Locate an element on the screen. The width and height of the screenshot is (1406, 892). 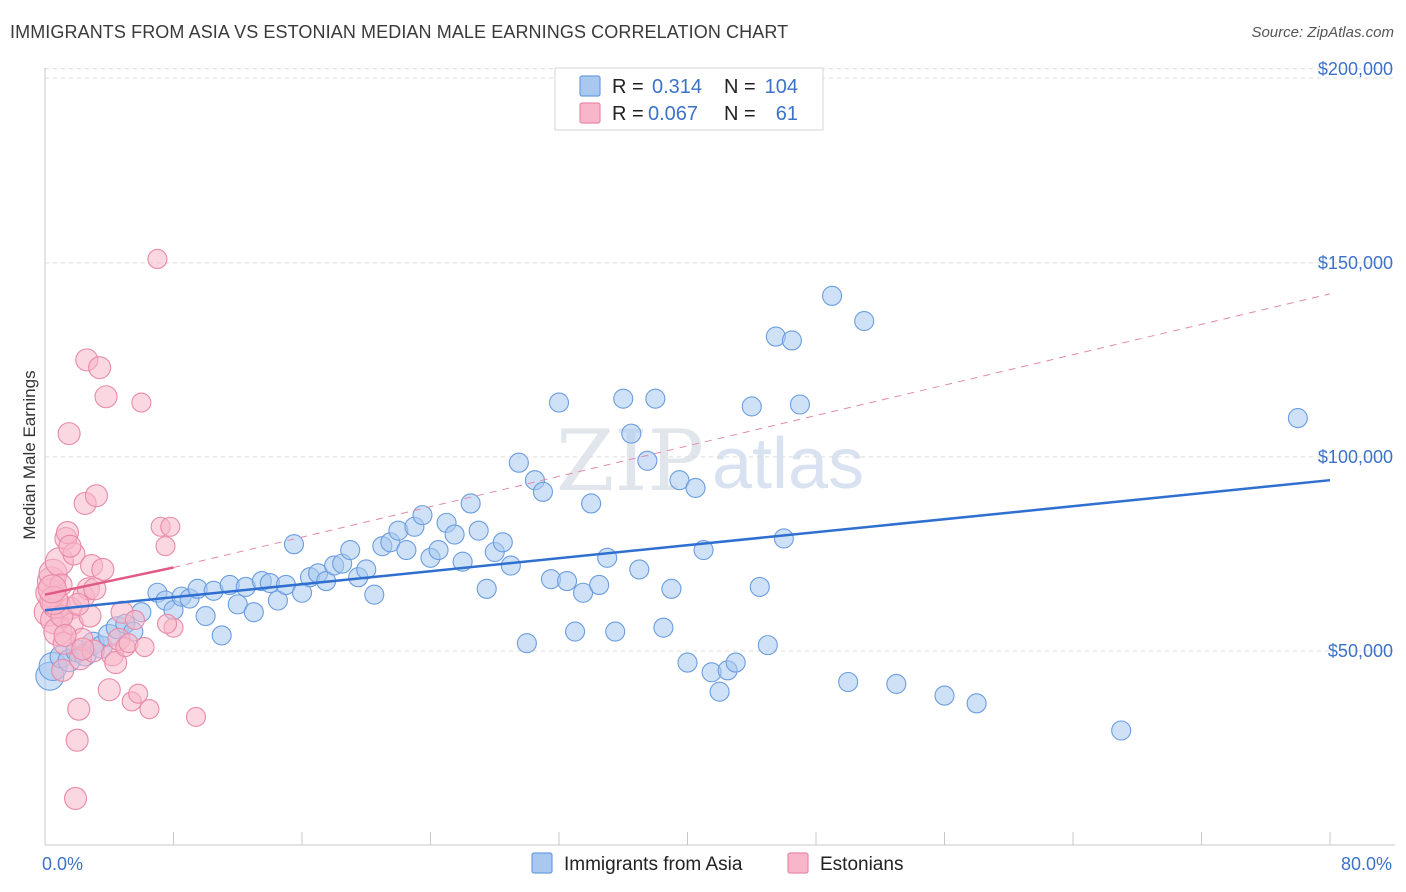
x-tick-label-max: 80.0% is located at coordinates (1366, 864).